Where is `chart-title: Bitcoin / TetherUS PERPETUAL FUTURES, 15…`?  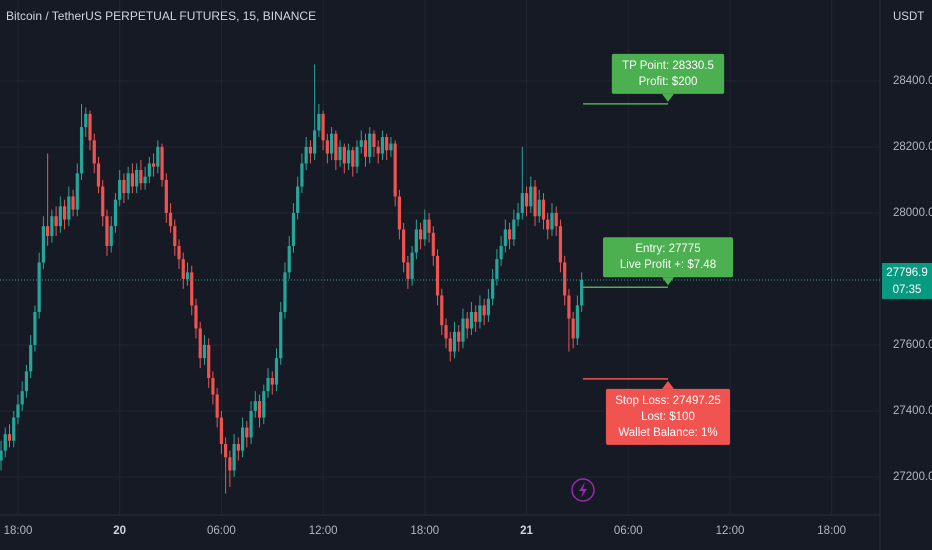 chart-title: Bitcoin / TetherUS PERPETUAL FUTURES, 15… is located at coordinates (161, 16).